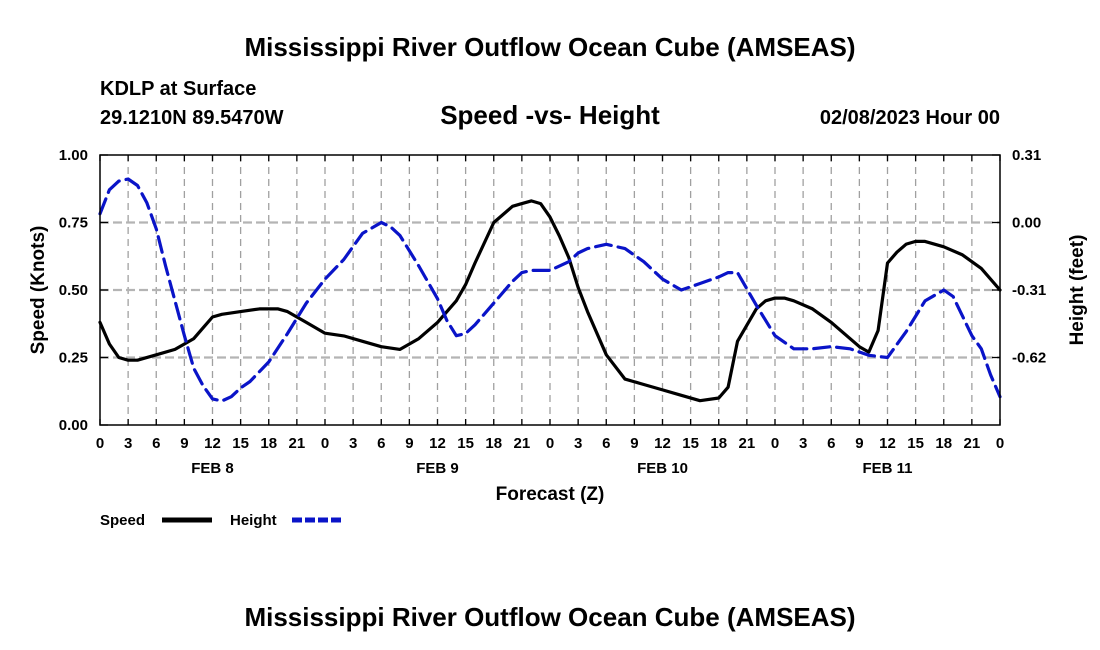 The height and width of the screenshot is (650, 1100). I want to click on y2-tick-label: -0.31, so click(1029, 290).